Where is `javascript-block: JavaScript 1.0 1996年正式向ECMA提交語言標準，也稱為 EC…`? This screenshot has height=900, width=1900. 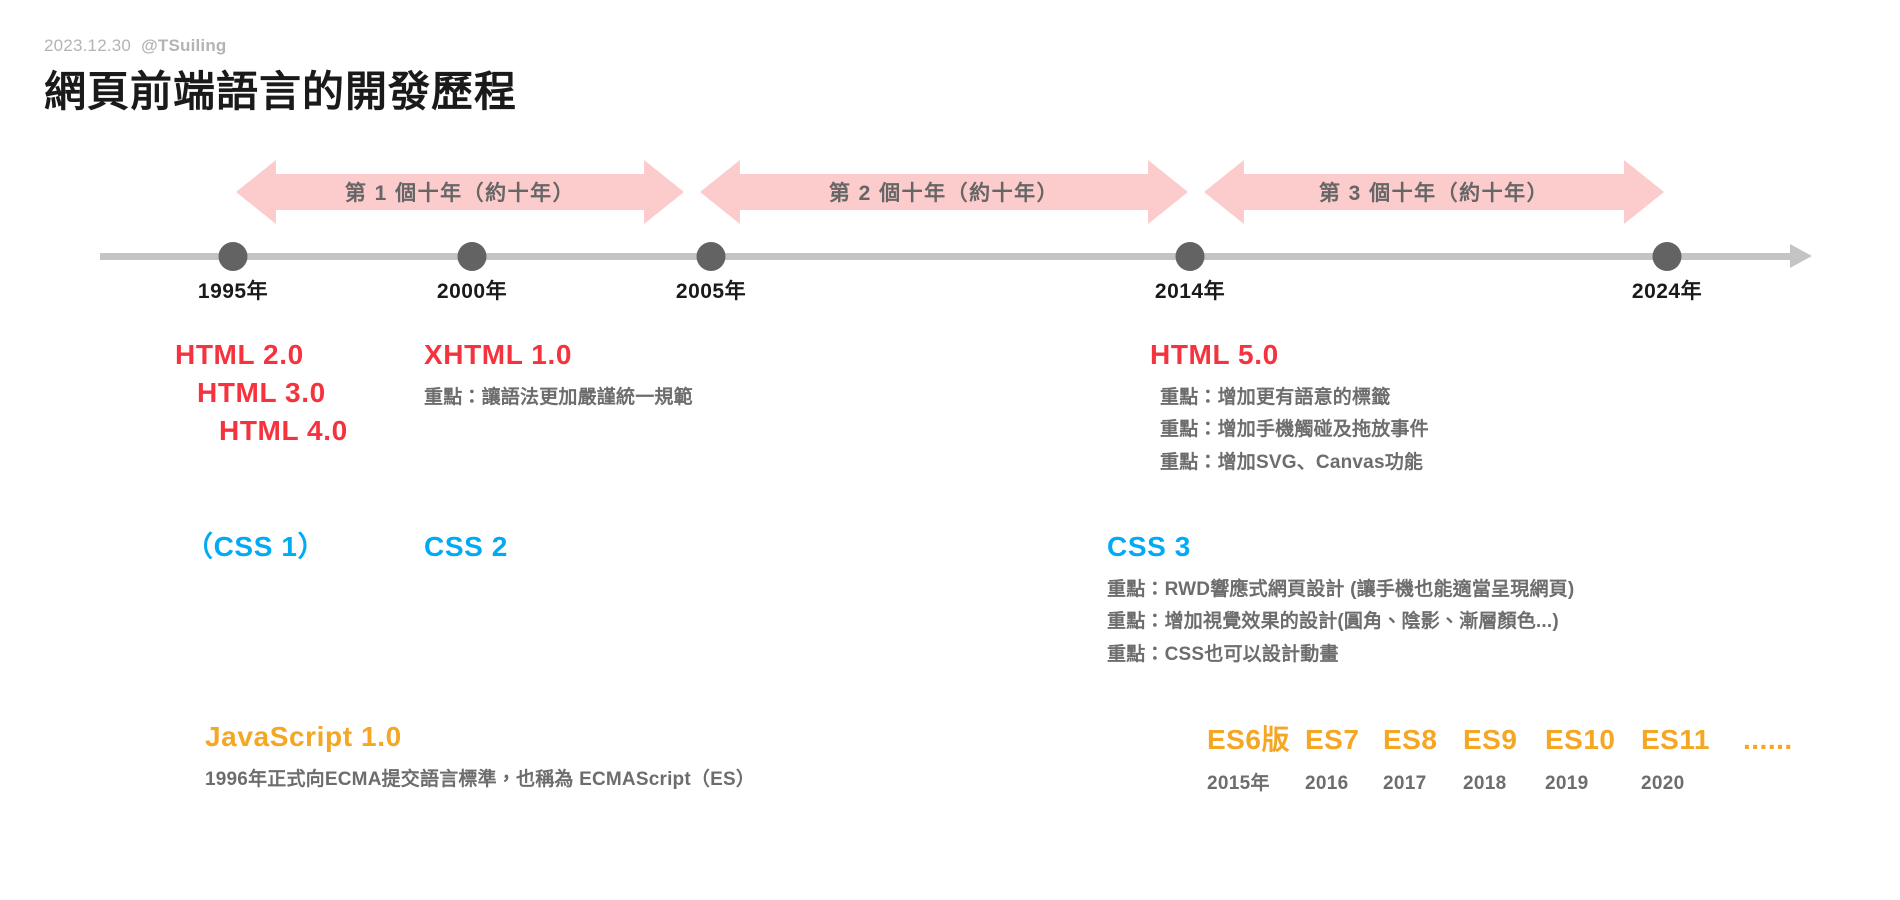
javascript-block: JavaScript 1.0 1996年正式向ECMA提交語言標準，也稱為 EC… is located at coordinates (480, 757).